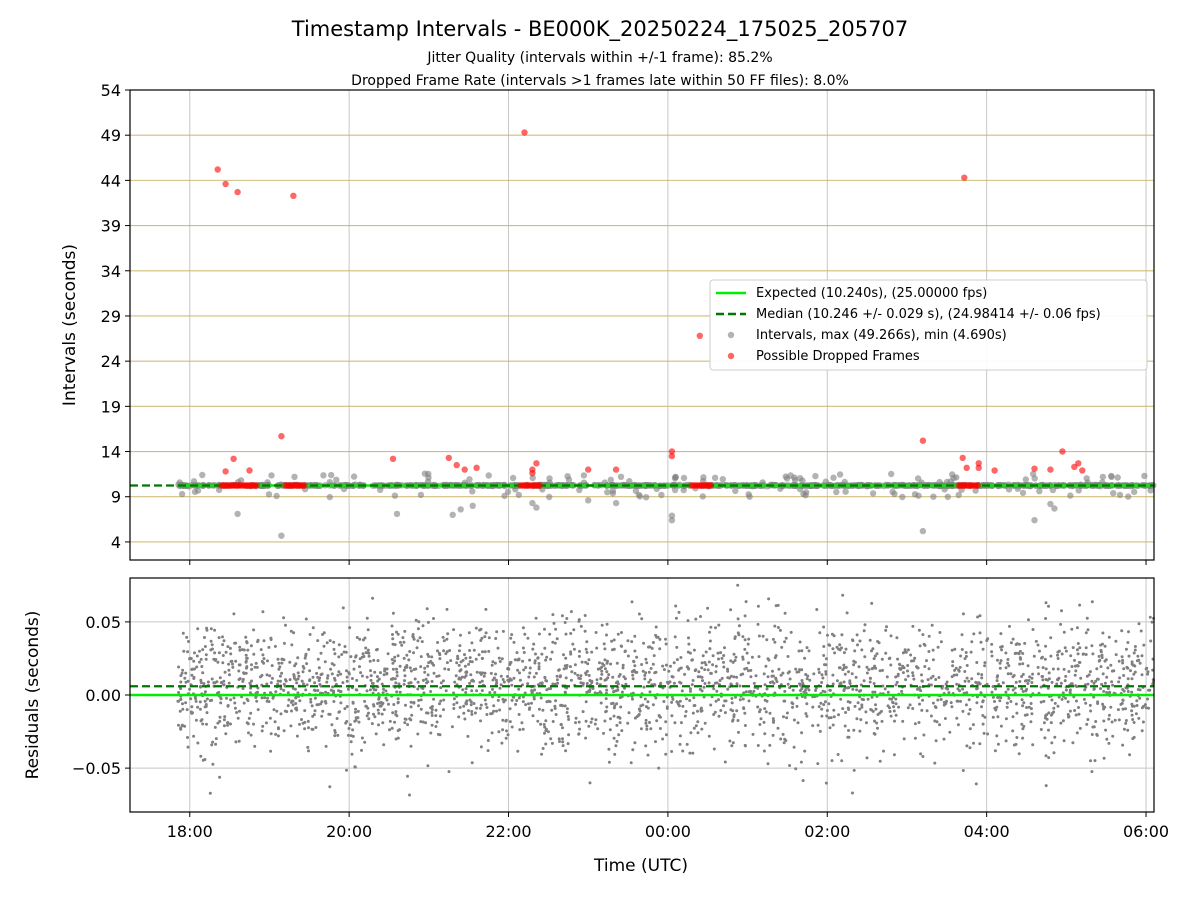  Describe the element at coordinates (111, 452) in the screenshot. I see `intervals-y-tick-label: 14` at that location.